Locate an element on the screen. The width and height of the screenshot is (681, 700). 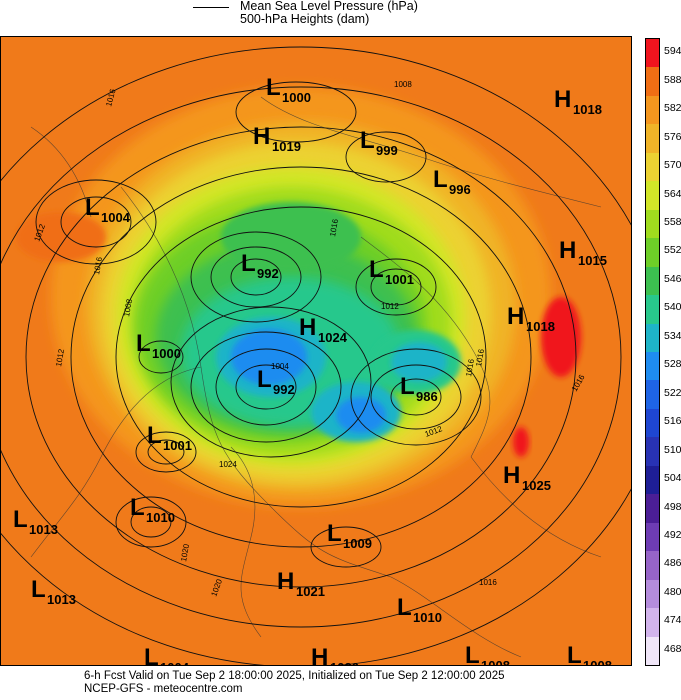
system-pressure-value: 1019 is located at coordinates (286, 146).